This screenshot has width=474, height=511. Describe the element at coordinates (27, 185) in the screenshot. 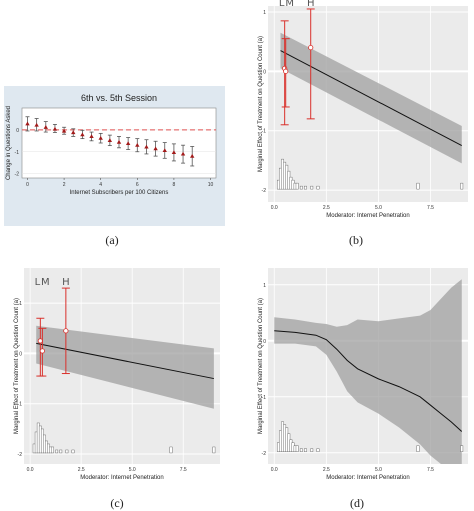

I see `panel-a-x-tick-label: 0` at that location.